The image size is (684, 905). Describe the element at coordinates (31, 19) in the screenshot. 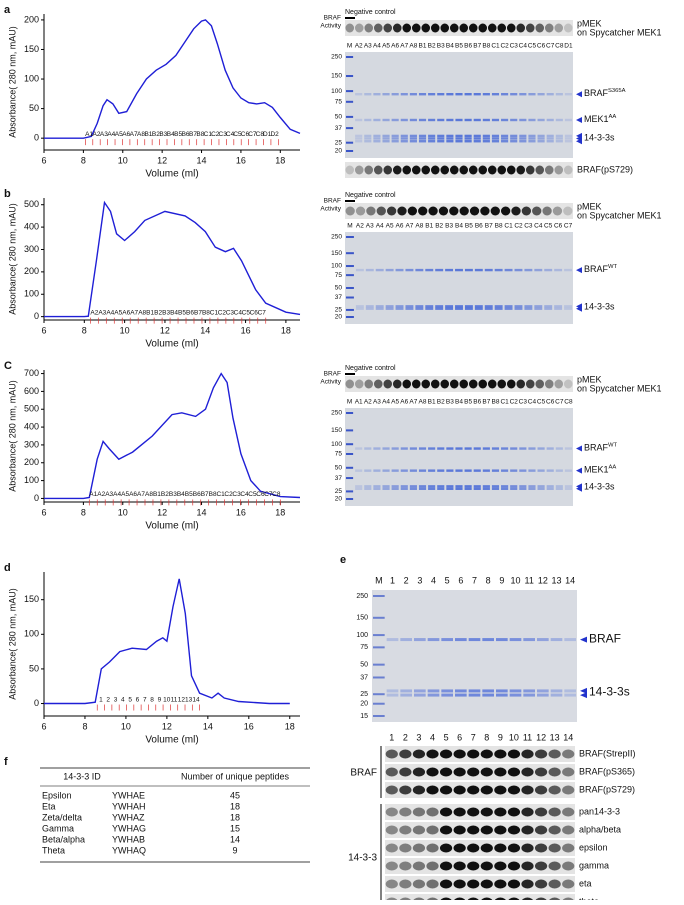

I see `y-tick-label: 200` at that location.